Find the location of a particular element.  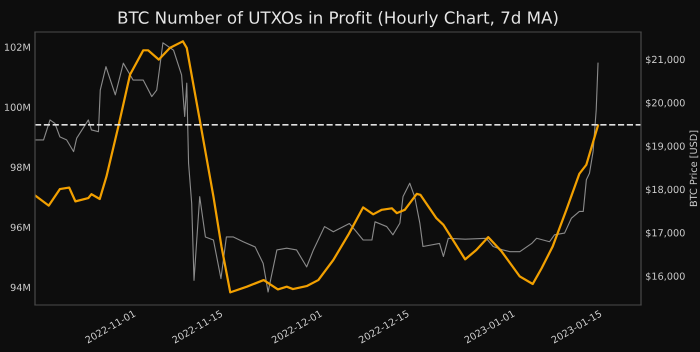

y2-tick-label: $20,000 is located at coordinates (665, 103).